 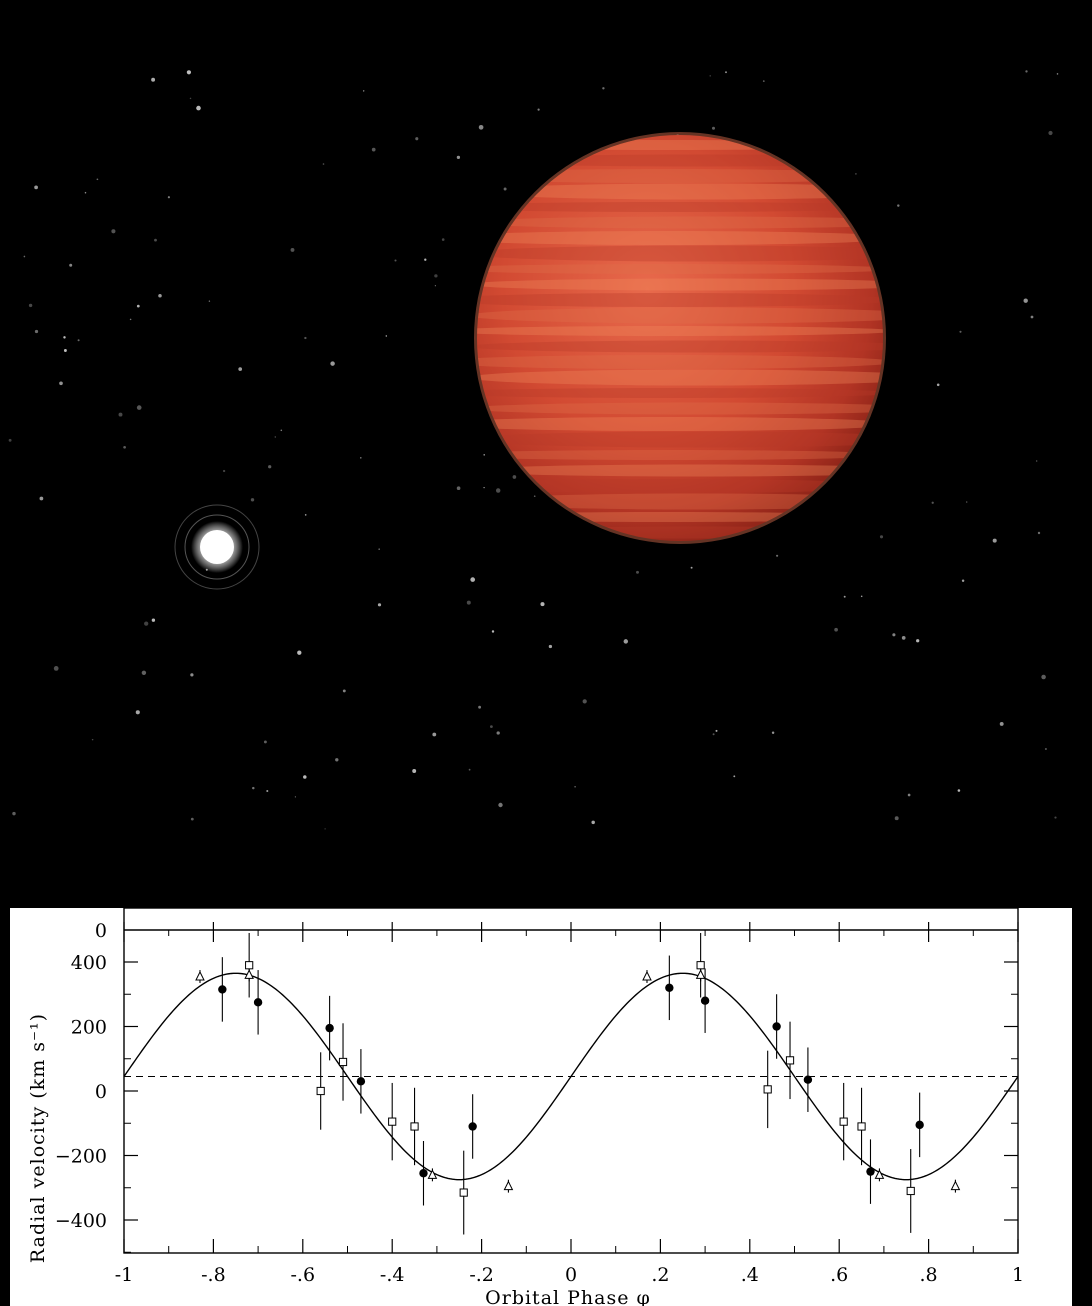 What do you see at coordinates (124, 1275) in the screenshot?
I see `x-tick-label: -1` at bounding box center [124, 1275].